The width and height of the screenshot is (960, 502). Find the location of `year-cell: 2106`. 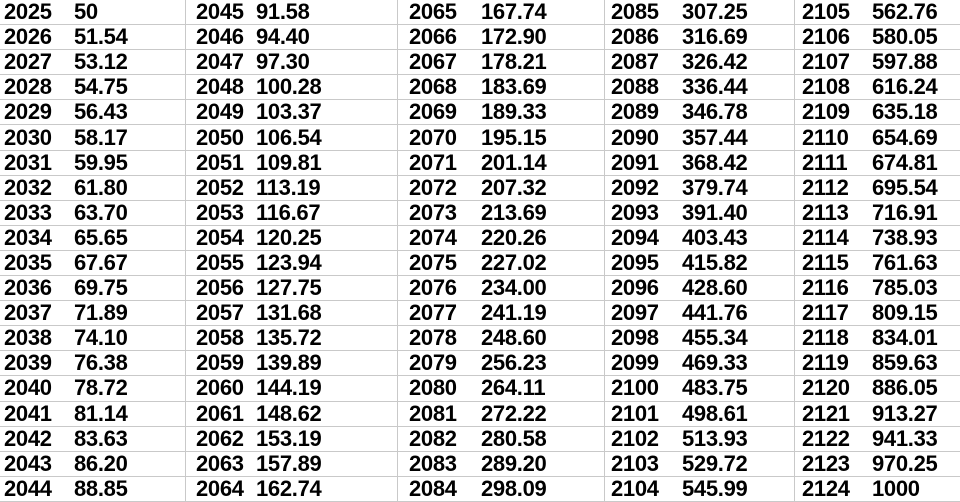

year-cell: 2106 is located at coordinates (826, 37).